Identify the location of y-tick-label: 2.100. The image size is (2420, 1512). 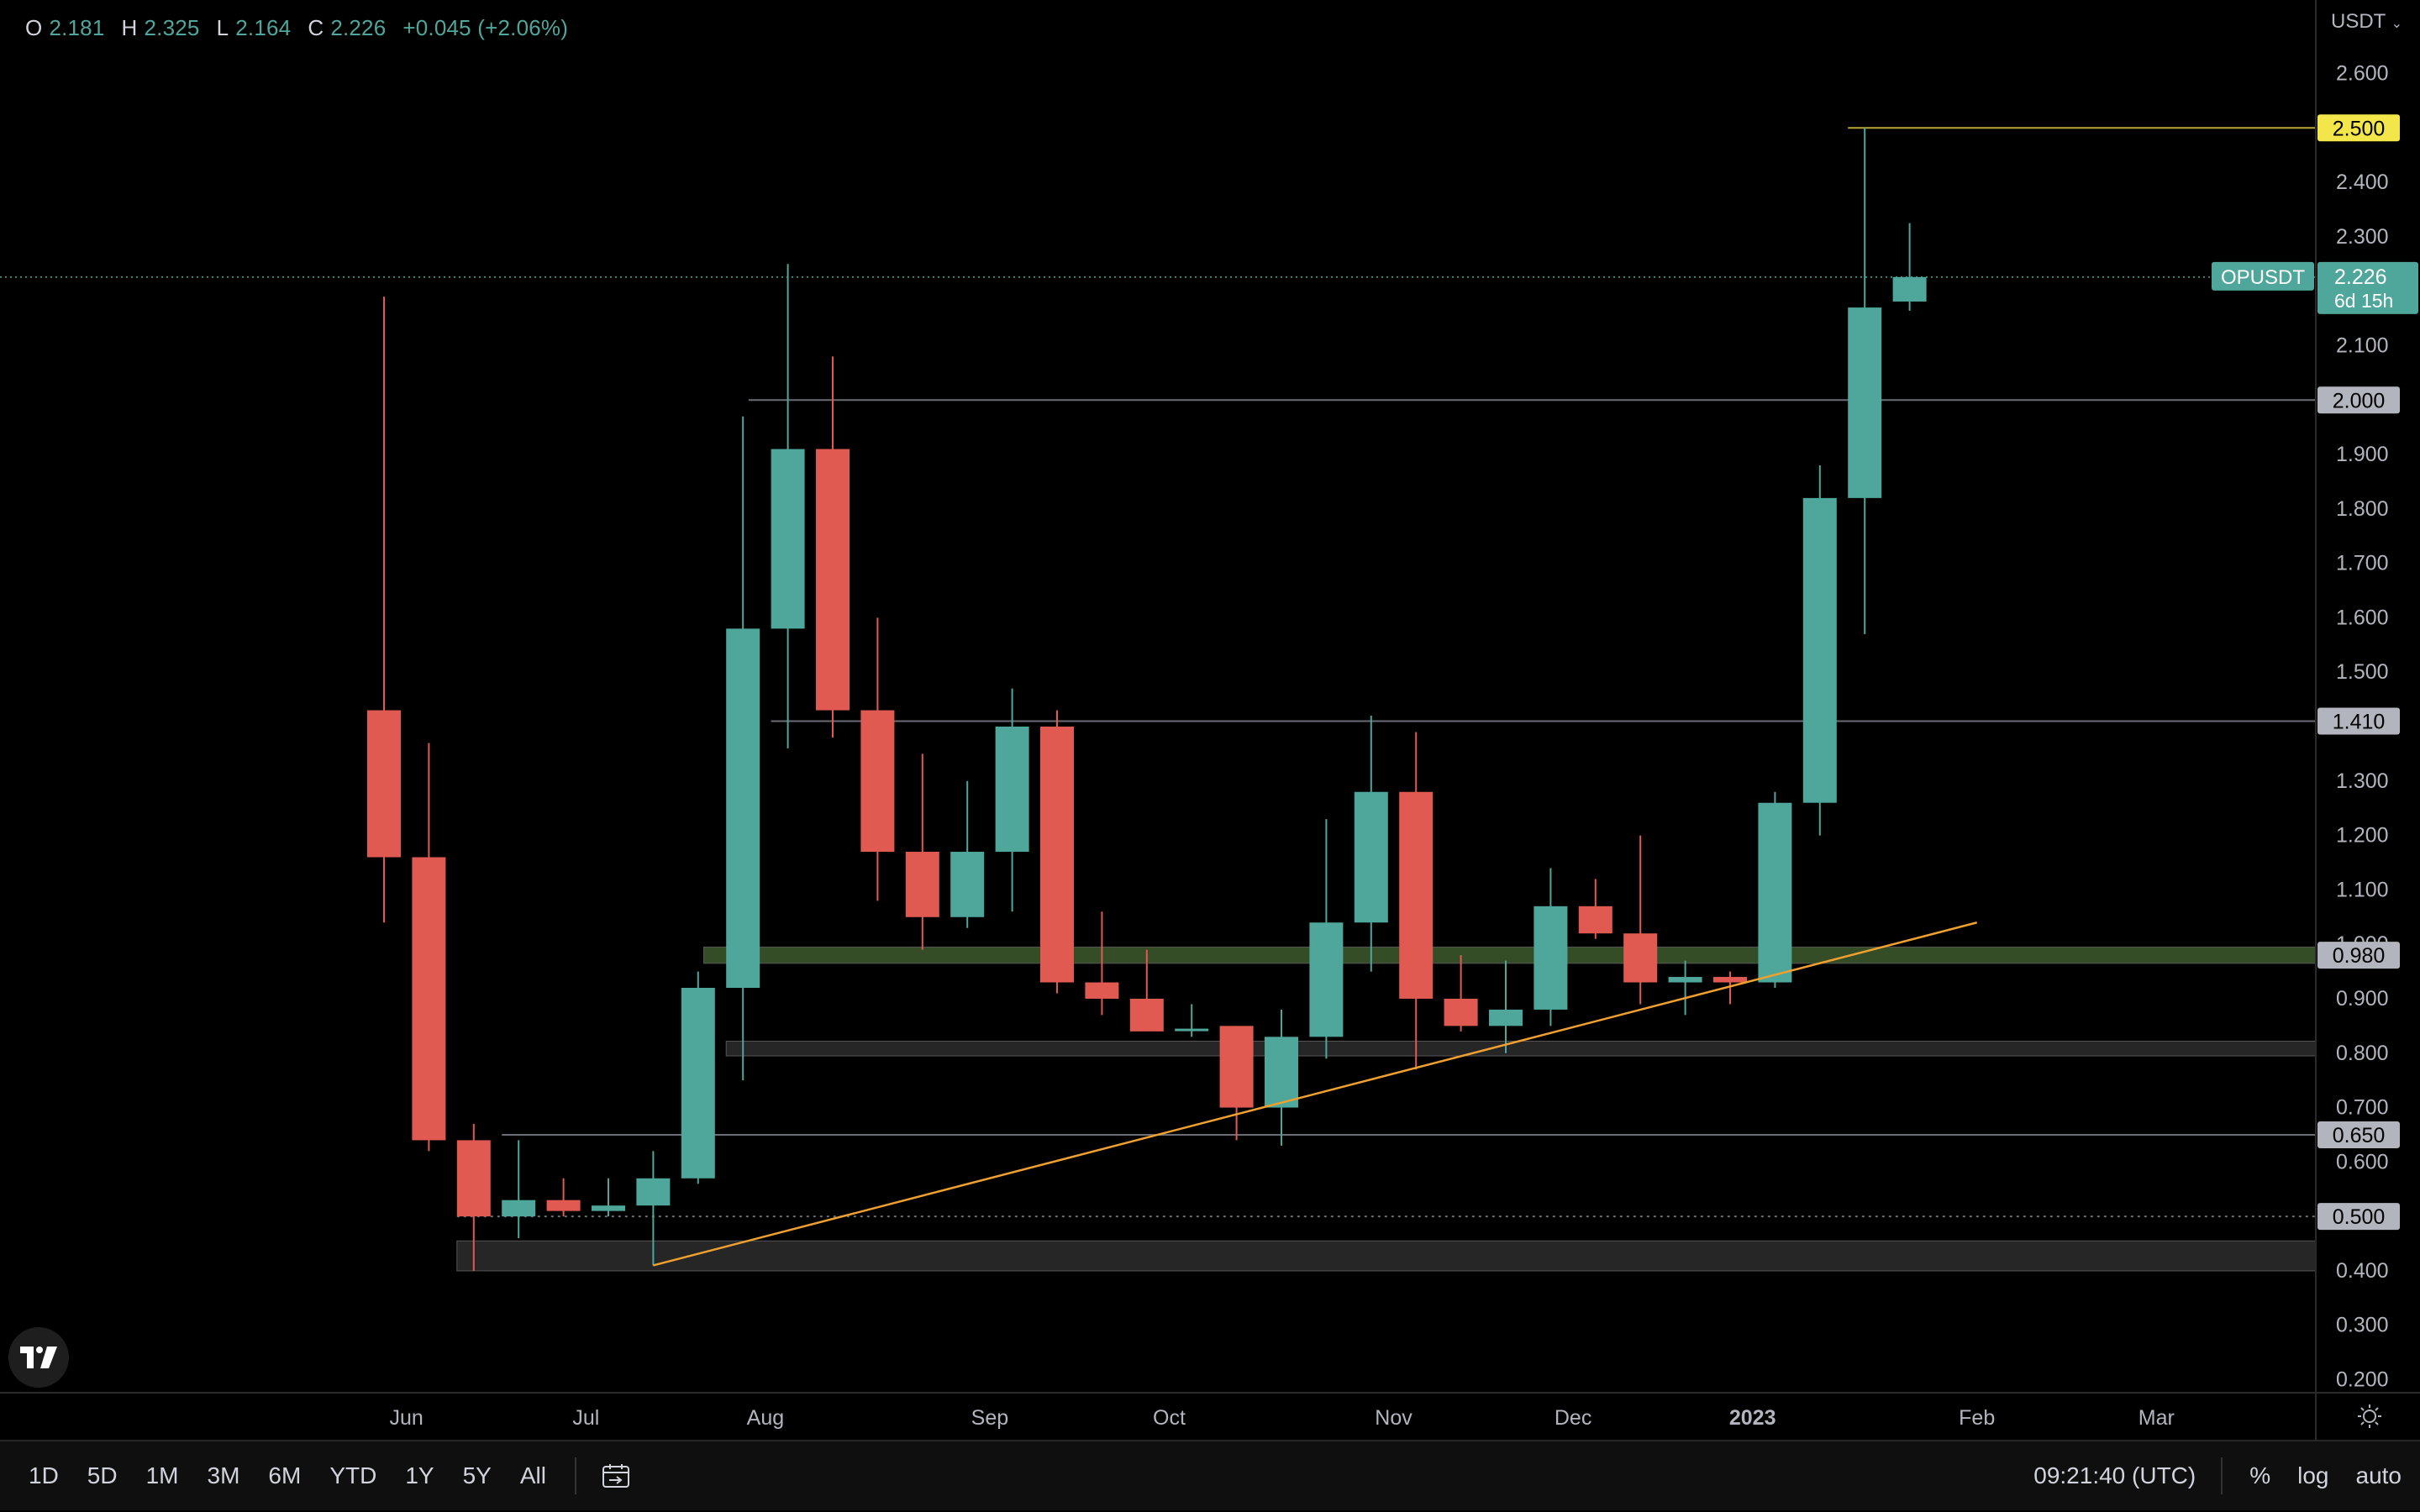
(2362, 345).